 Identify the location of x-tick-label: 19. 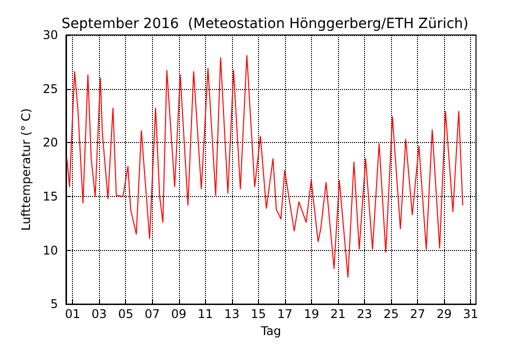
(312, 314).